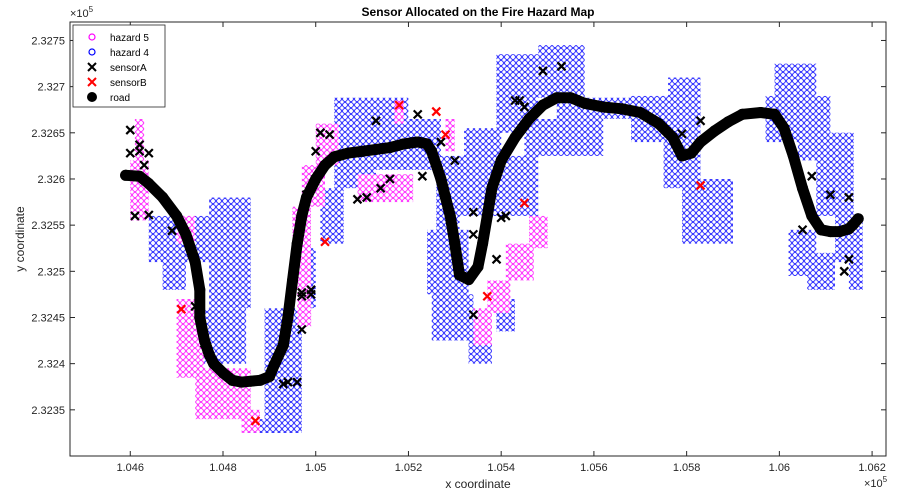 The width and height of the screenshot is (908, 496). Describe the element at coordinates (131, 468) in the screenshot. I see `x-tick-label: 1.046` at that location.